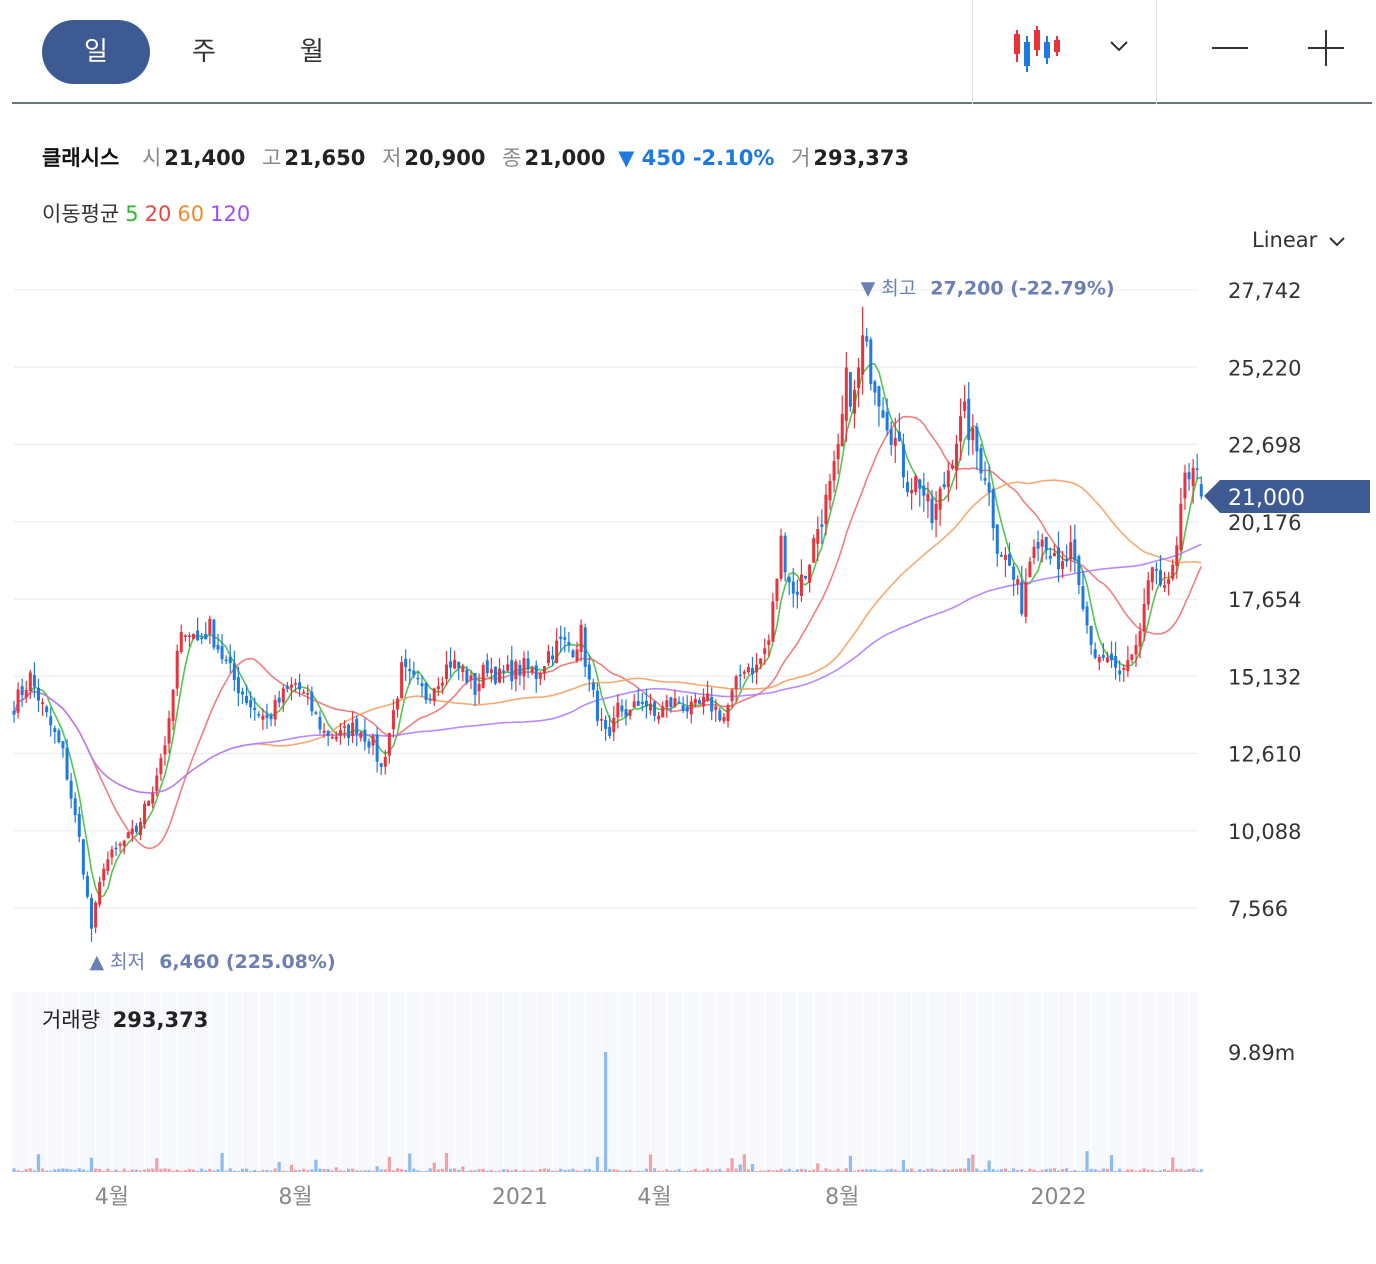 The height and width of the screenshot is (1264, 1376). What do you see at coordinates (132, 214) in the screenshot?
I see `ma-5-label: 5` at bounding box center [132, 214].